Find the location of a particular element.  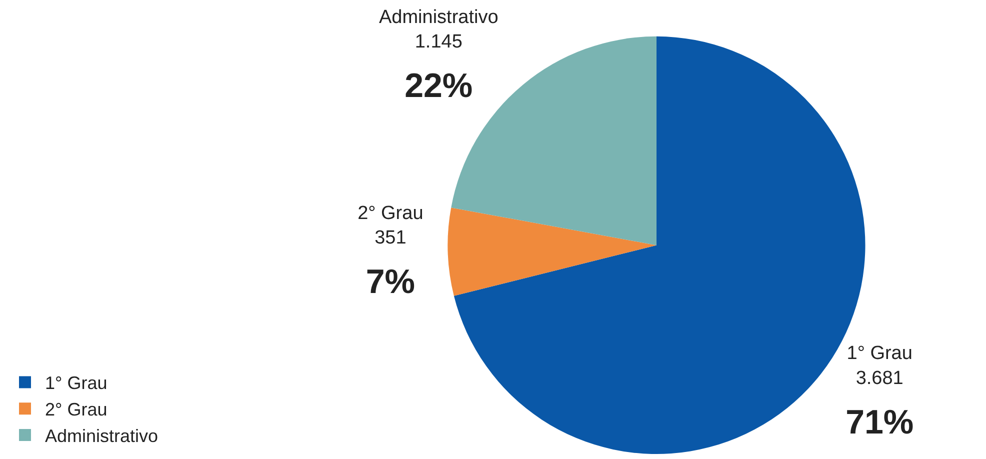

legend-label: Administrativo is located at coordinates (101, 436).